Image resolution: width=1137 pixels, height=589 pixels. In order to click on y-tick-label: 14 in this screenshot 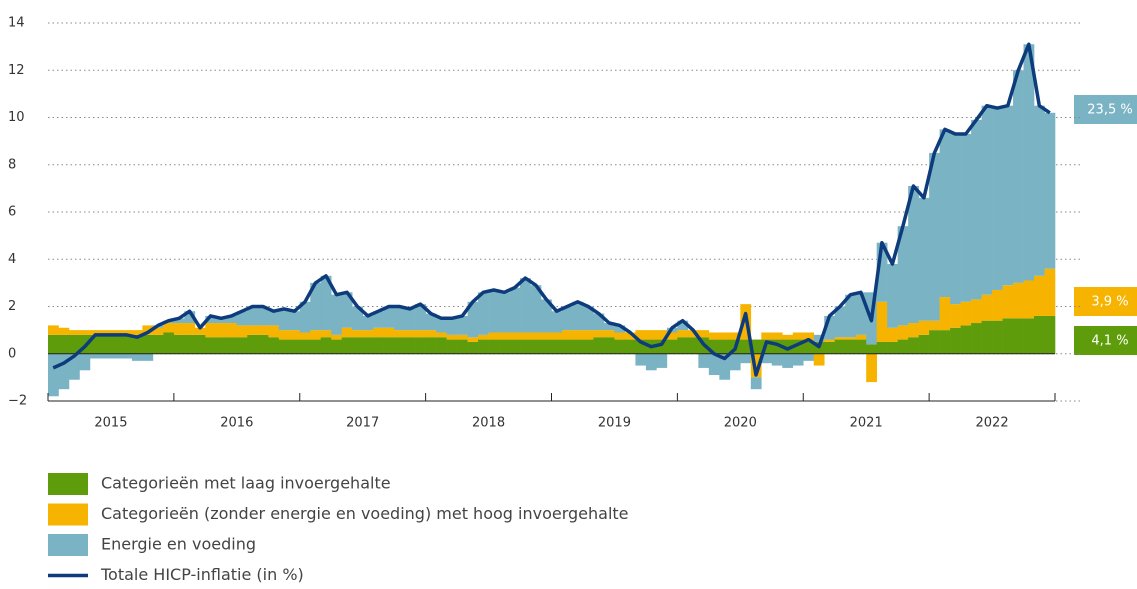, I will do `click(16, 23)`.